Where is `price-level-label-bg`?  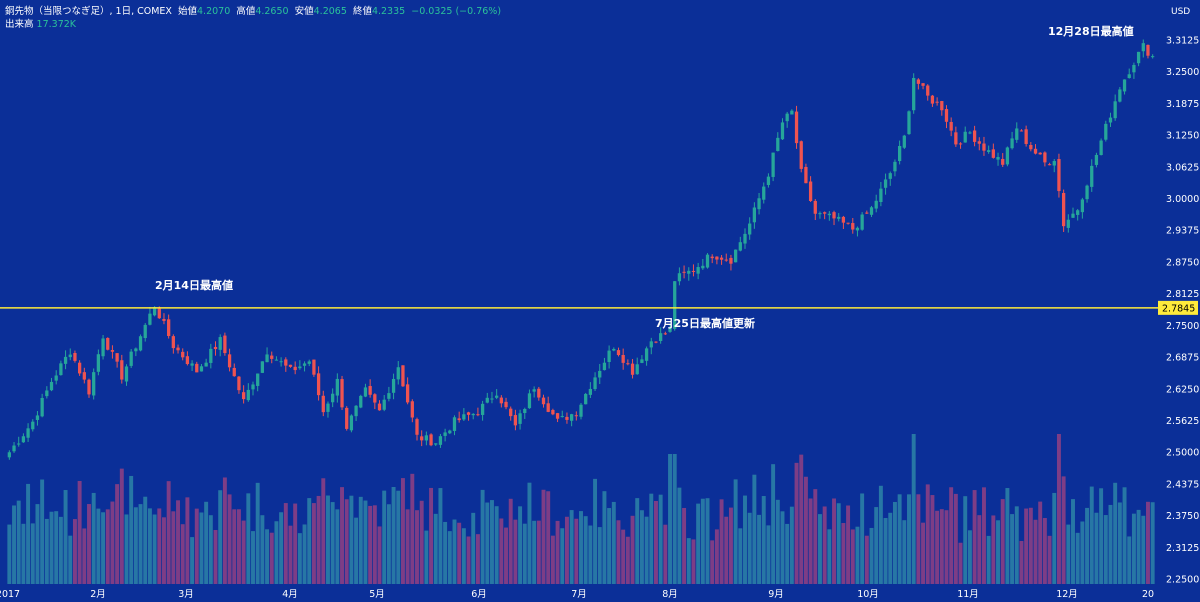
price-level-label-bg is located at coordinates (1178, 307).